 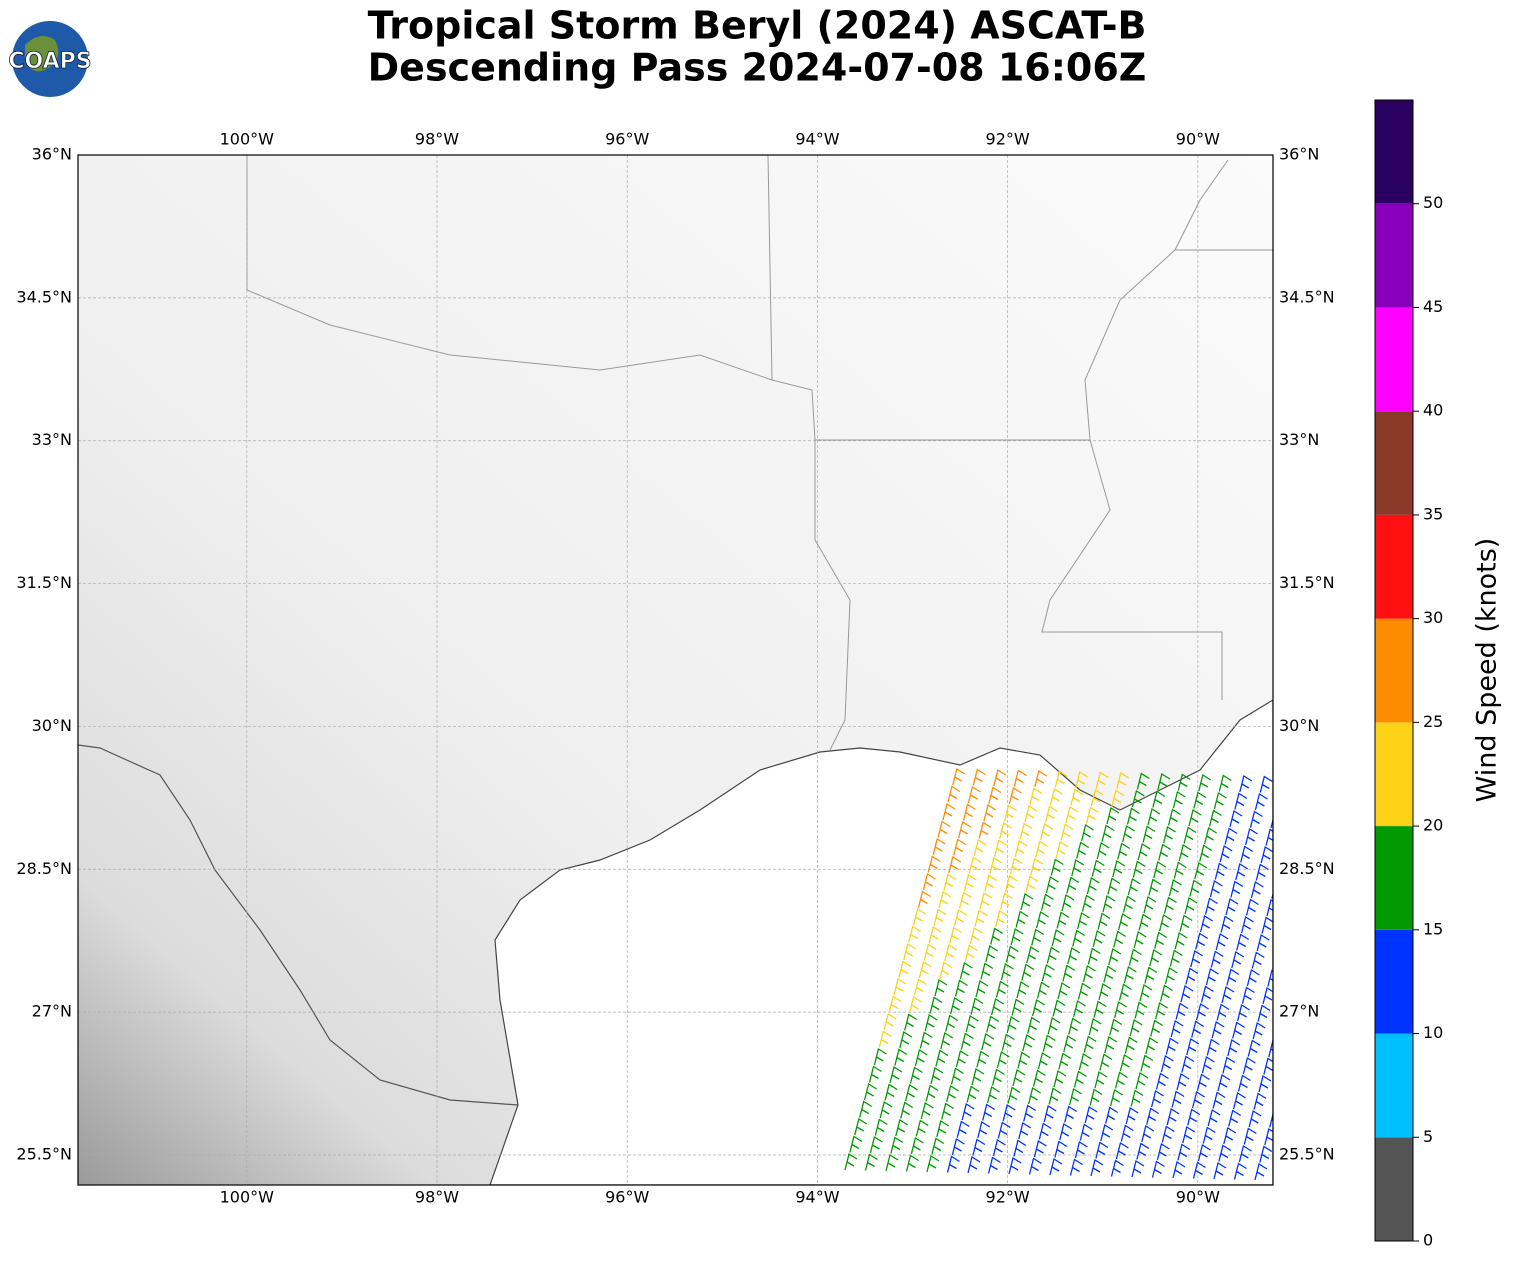 I want to click on colorbar-tick-label: 0, so click(x=1428, y=1240).